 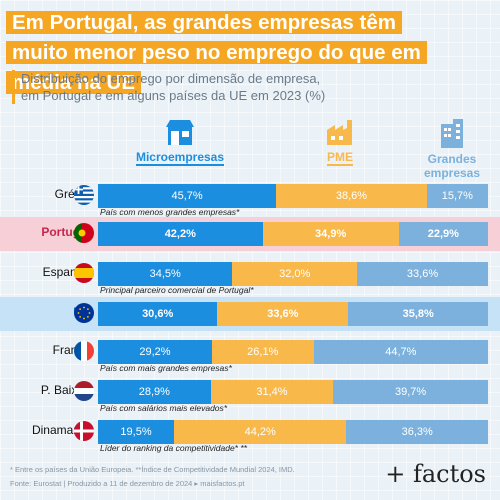 I want to click on bar-segment-grandes: 33,6%, so click(x=422, y=274).